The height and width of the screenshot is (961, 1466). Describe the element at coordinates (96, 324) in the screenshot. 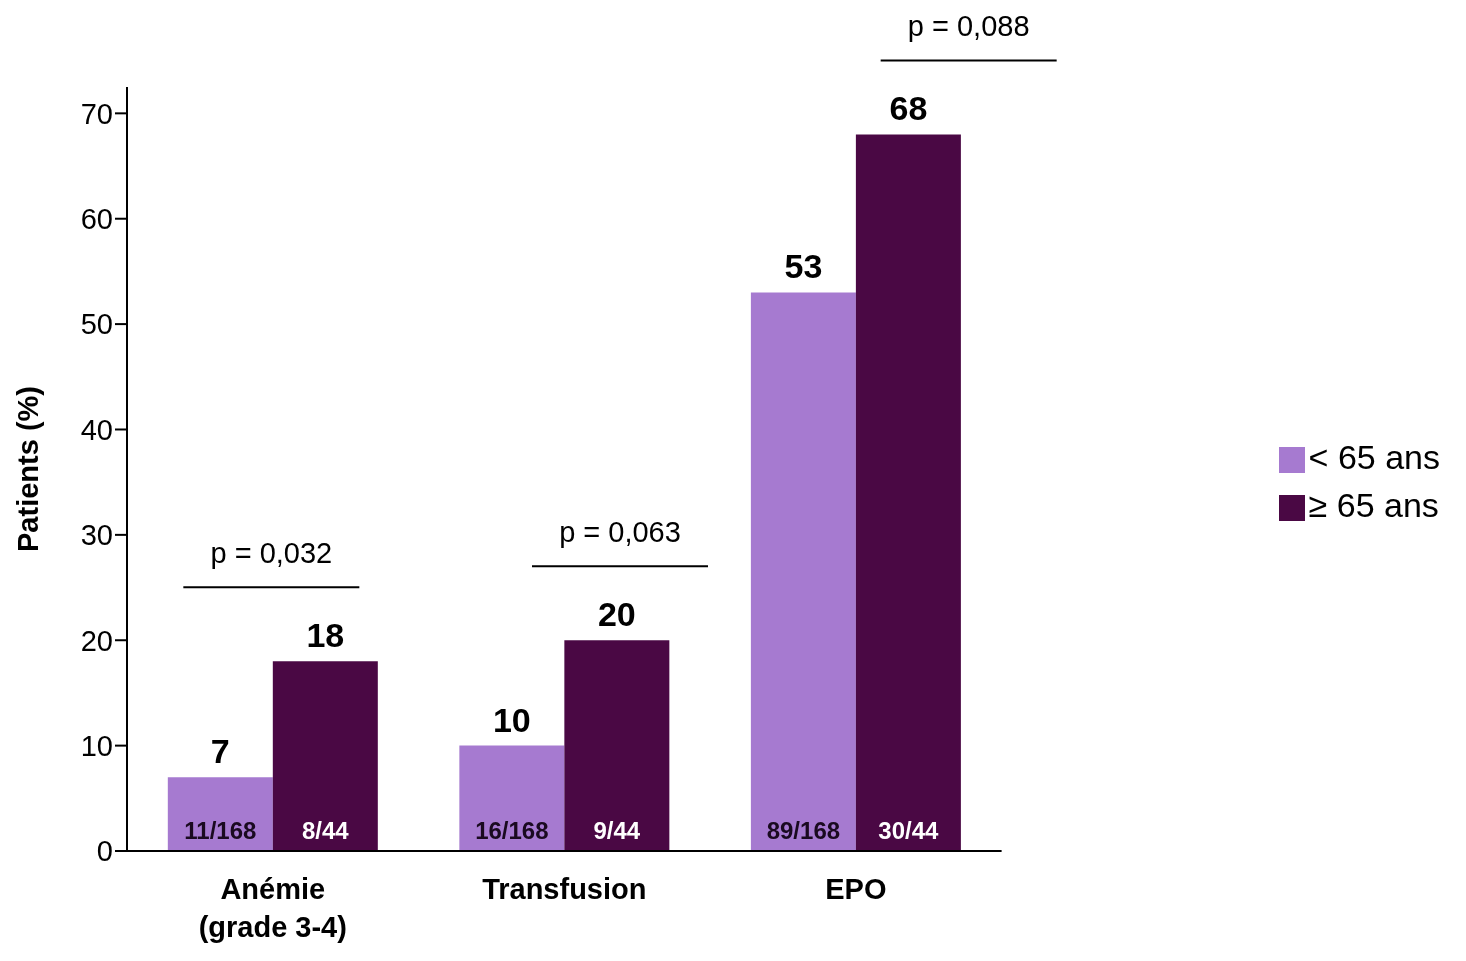

I see `y-tick-label: 50` at that location.